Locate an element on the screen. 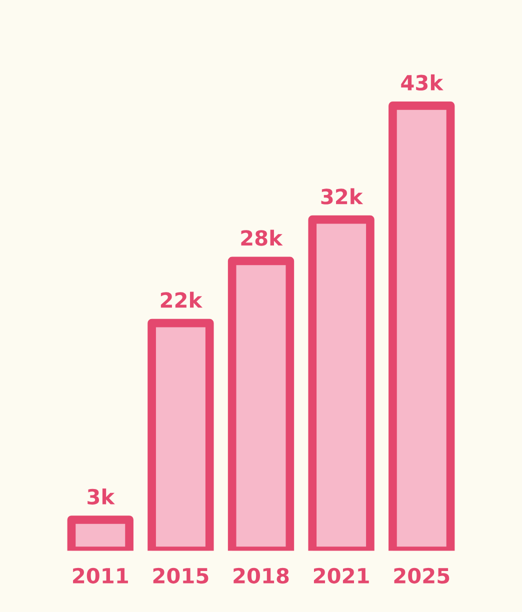 The image size is (522, 612). data-label: 22k is located at coordinates (181, 300).